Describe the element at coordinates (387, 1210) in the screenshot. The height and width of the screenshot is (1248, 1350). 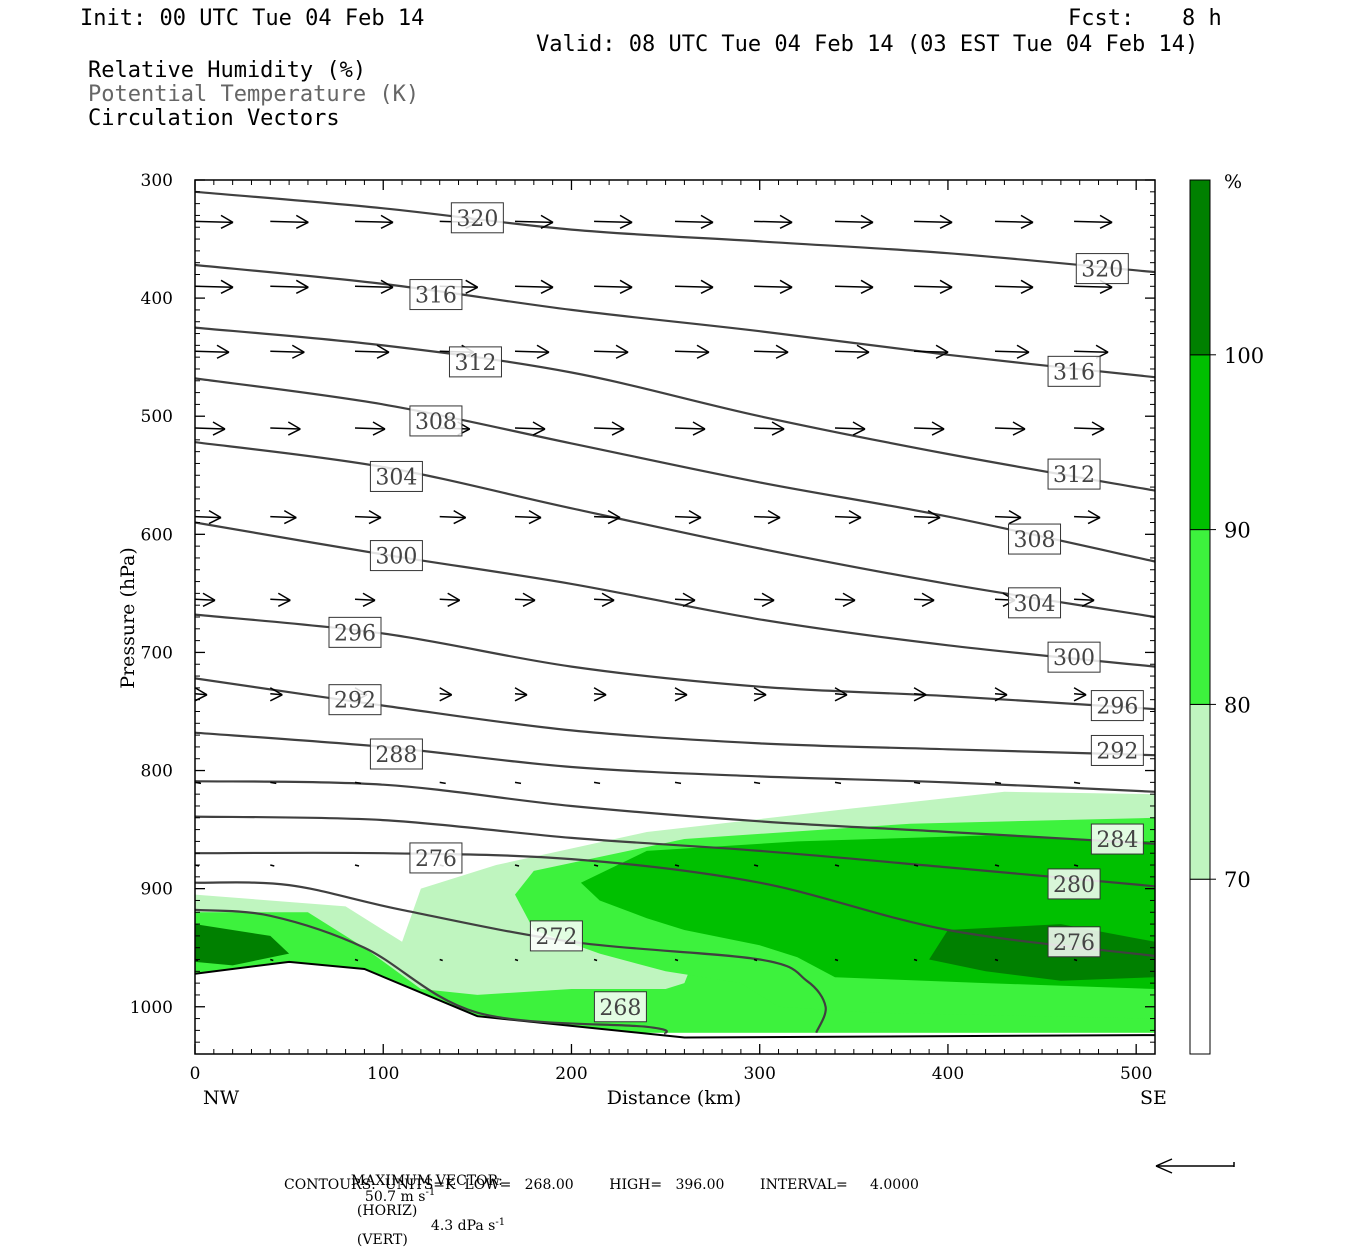
I see `horiz-tag: (HORIZ)` at that location.